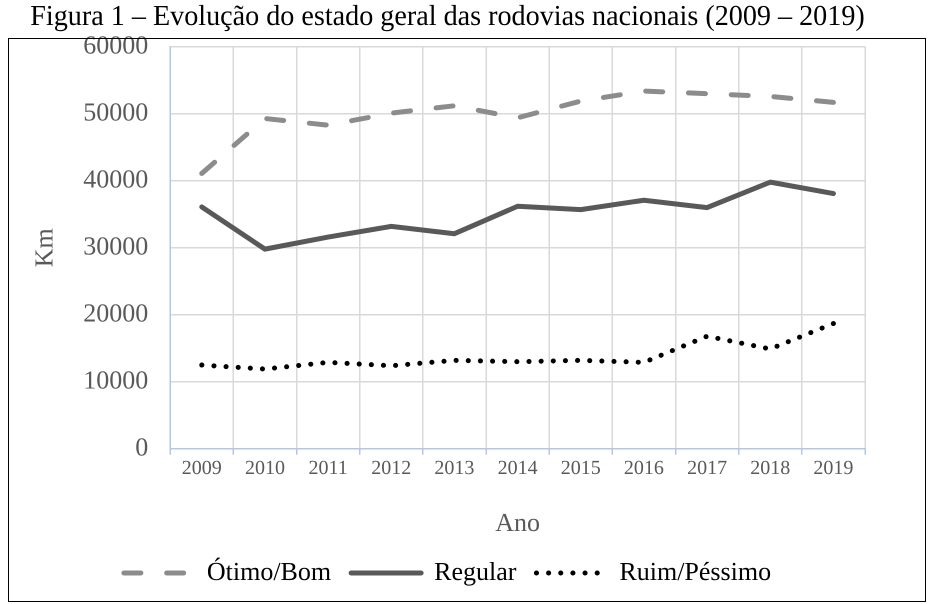 The width and height of the screenshot is (933, 604). Describe the element at coordinates (115, 246) in the screenshot. I see `y-tick-label: 30000` at that location.